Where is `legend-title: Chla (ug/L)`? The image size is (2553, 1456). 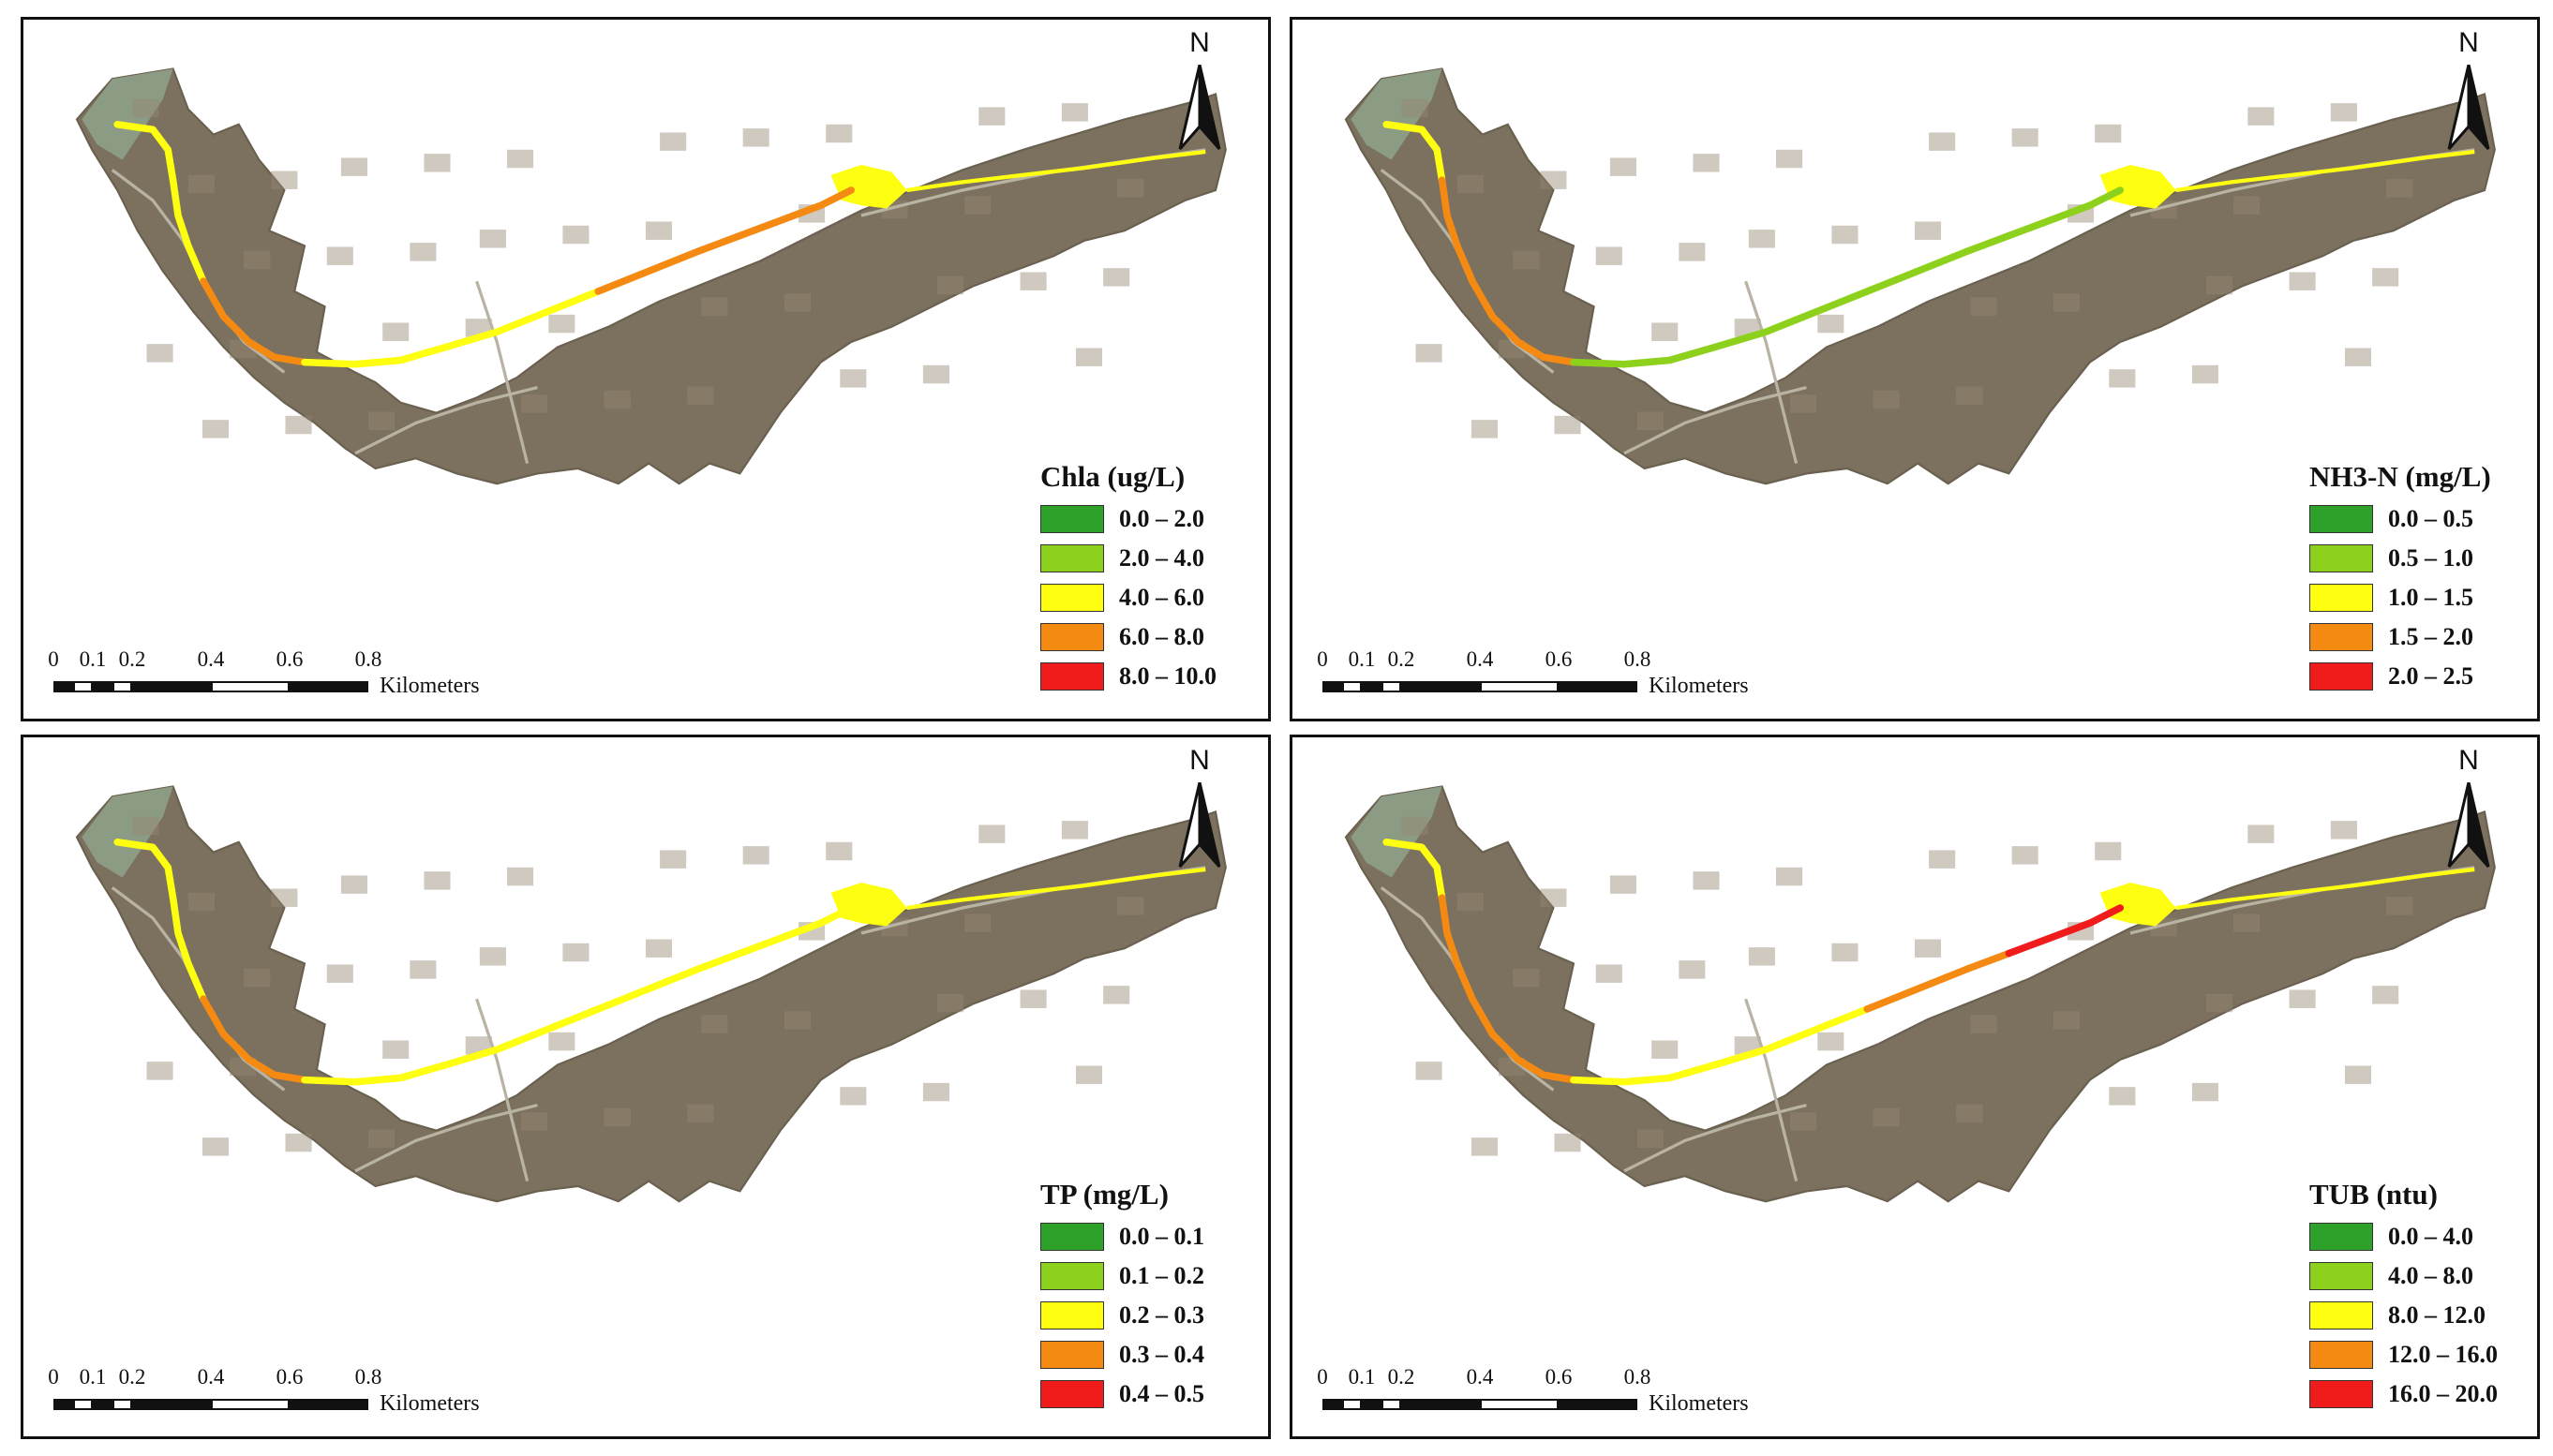 legend-title: Chla (ug/L) is located at coordinates (1113, 476).